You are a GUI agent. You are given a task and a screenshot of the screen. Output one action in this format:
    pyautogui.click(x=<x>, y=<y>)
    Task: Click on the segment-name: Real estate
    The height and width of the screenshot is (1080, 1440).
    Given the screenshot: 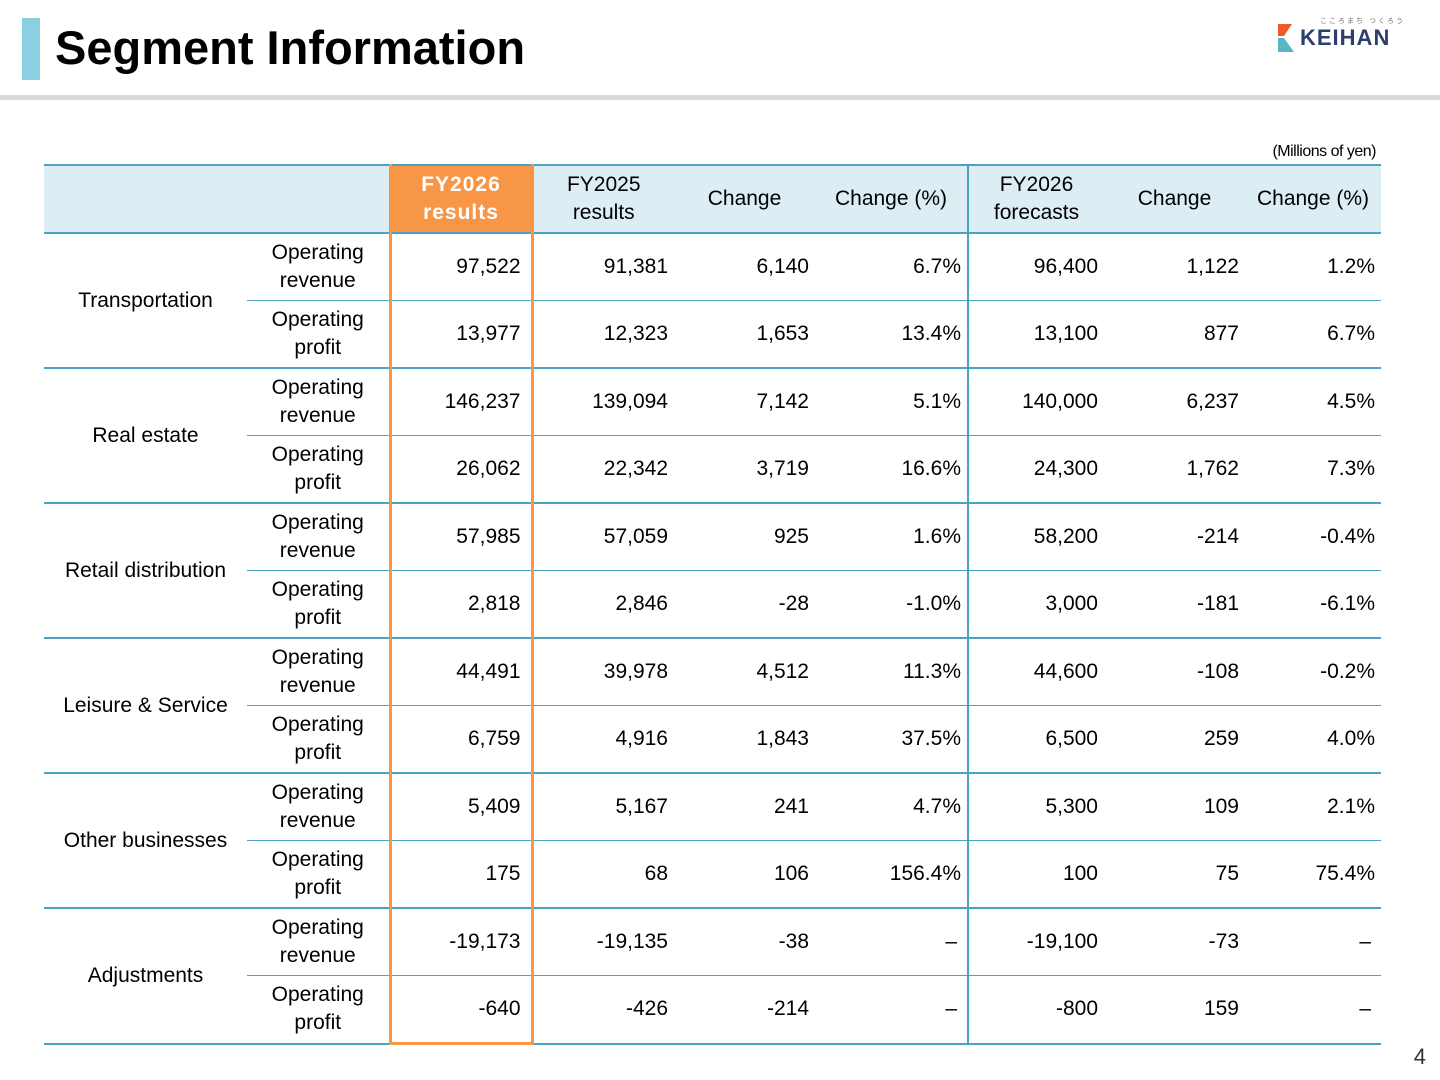 What is the action you would take?
    pyautogui.click(x=145, y=436)
    